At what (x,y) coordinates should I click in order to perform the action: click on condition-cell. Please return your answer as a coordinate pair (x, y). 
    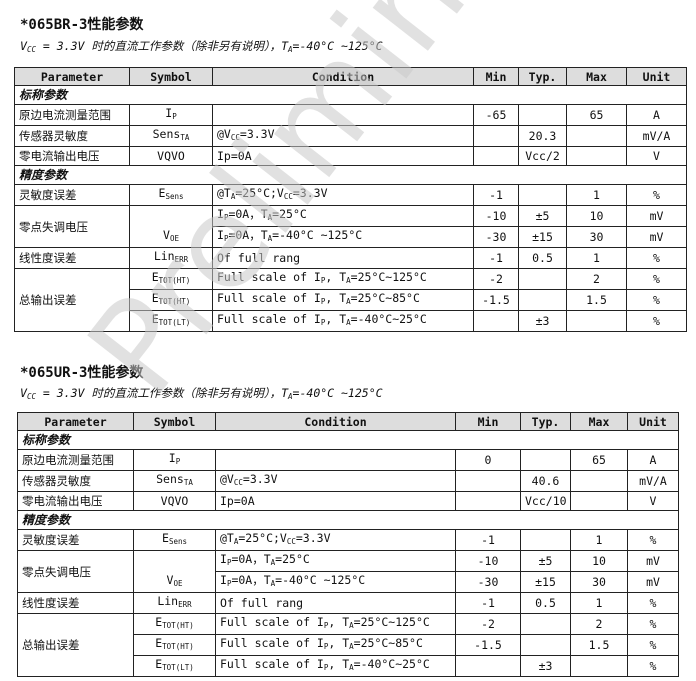
    Looking at the image, I should click on (335, 460).